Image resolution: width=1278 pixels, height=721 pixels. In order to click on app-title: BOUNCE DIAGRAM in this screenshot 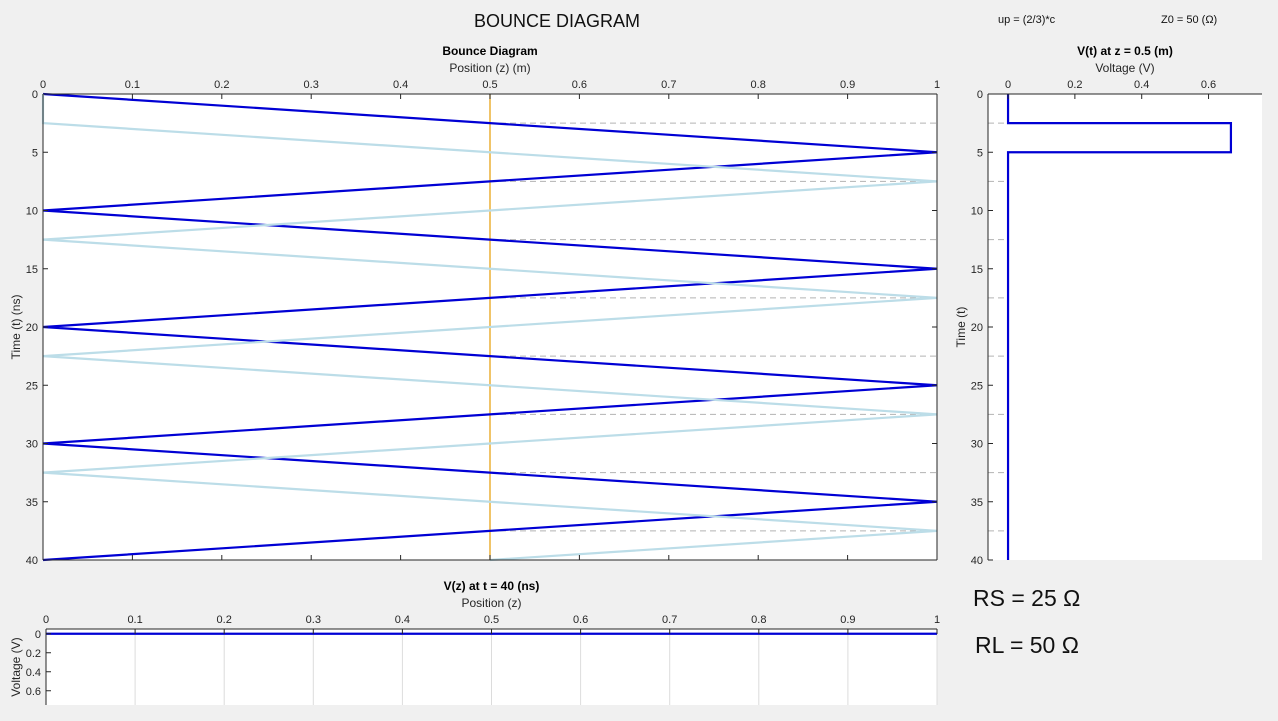, I will do `click(557, 21)`.